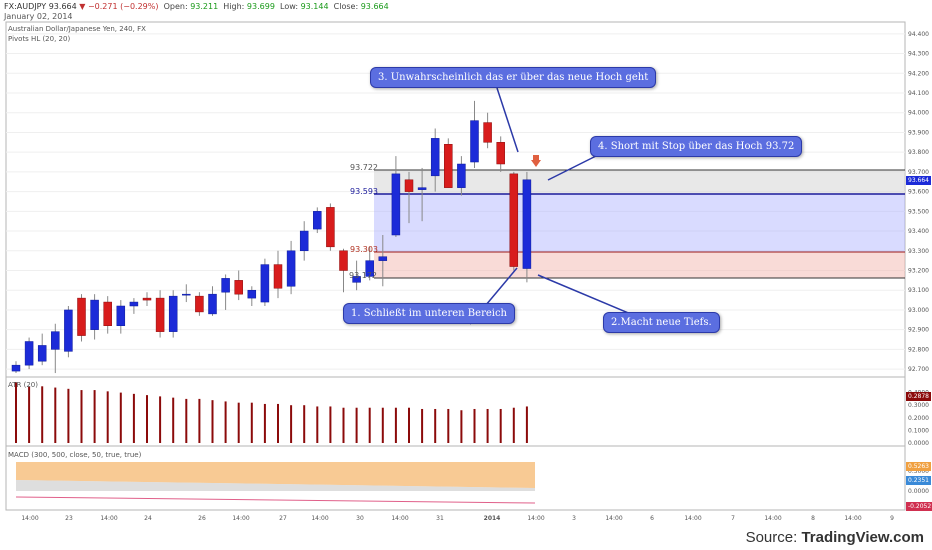 The image size is (932, 550). I want to click on macd-axis: 0.5000 0.0000, so click(918, 481).